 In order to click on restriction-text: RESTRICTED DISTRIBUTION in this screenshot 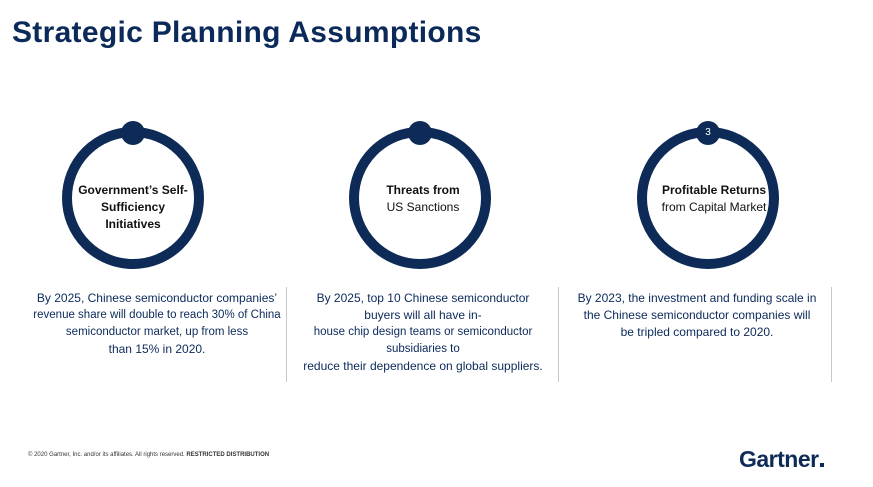, I will do `click(228, 455)`.